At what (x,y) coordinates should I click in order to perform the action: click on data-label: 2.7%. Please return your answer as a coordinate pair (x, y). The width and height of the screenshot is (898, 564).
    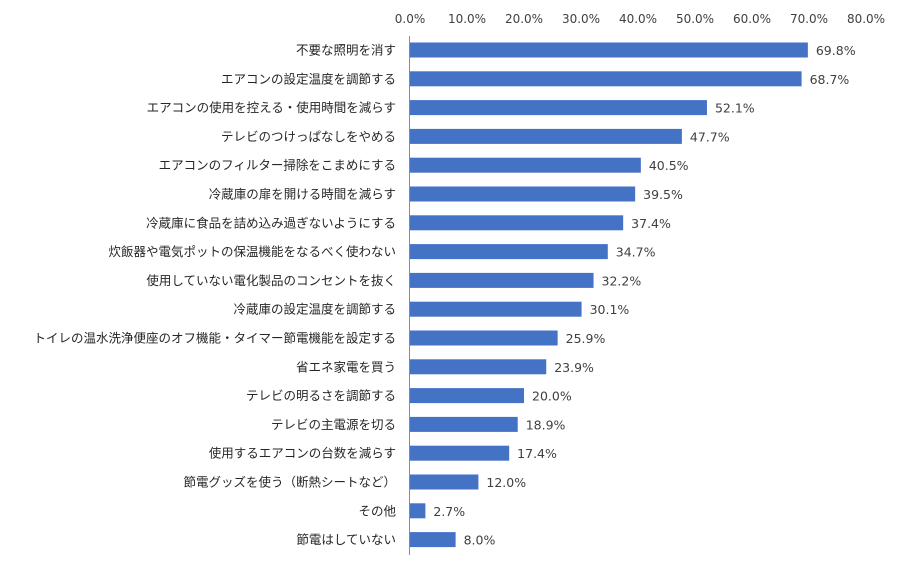
    Looking at the image, I should click on (449, 511).